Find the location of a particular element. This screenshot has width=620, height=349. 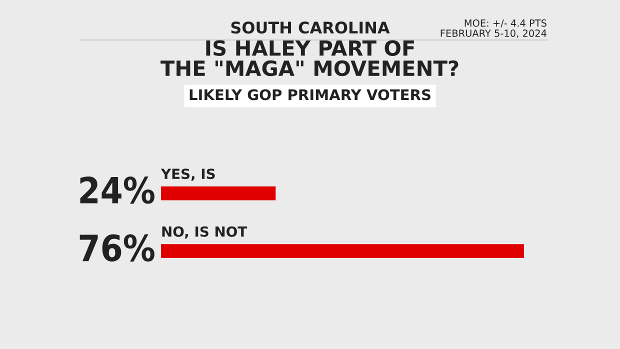

data-label: 76% is located at coordinates (117, 248).